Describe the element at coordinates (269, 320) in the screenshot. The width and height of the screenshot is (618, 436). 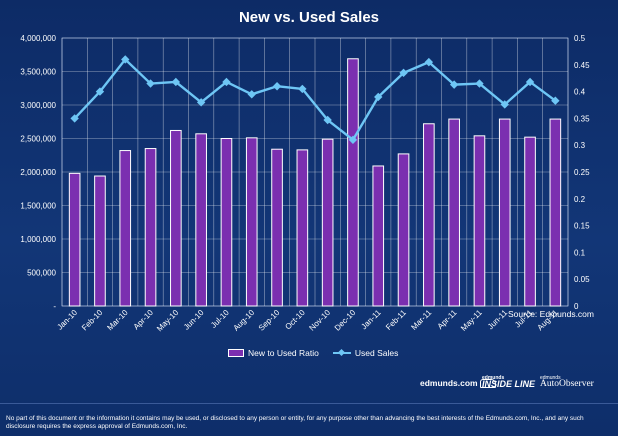
I see `x-tick-label: Sep-10` at that location.